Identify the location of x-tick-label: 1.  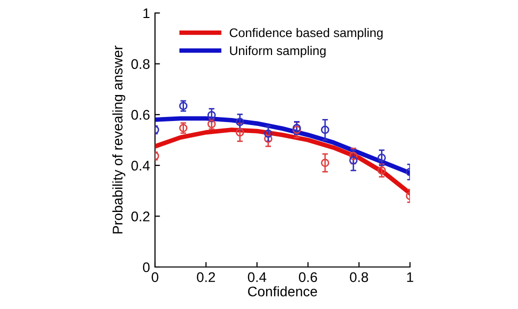
(410, 277).